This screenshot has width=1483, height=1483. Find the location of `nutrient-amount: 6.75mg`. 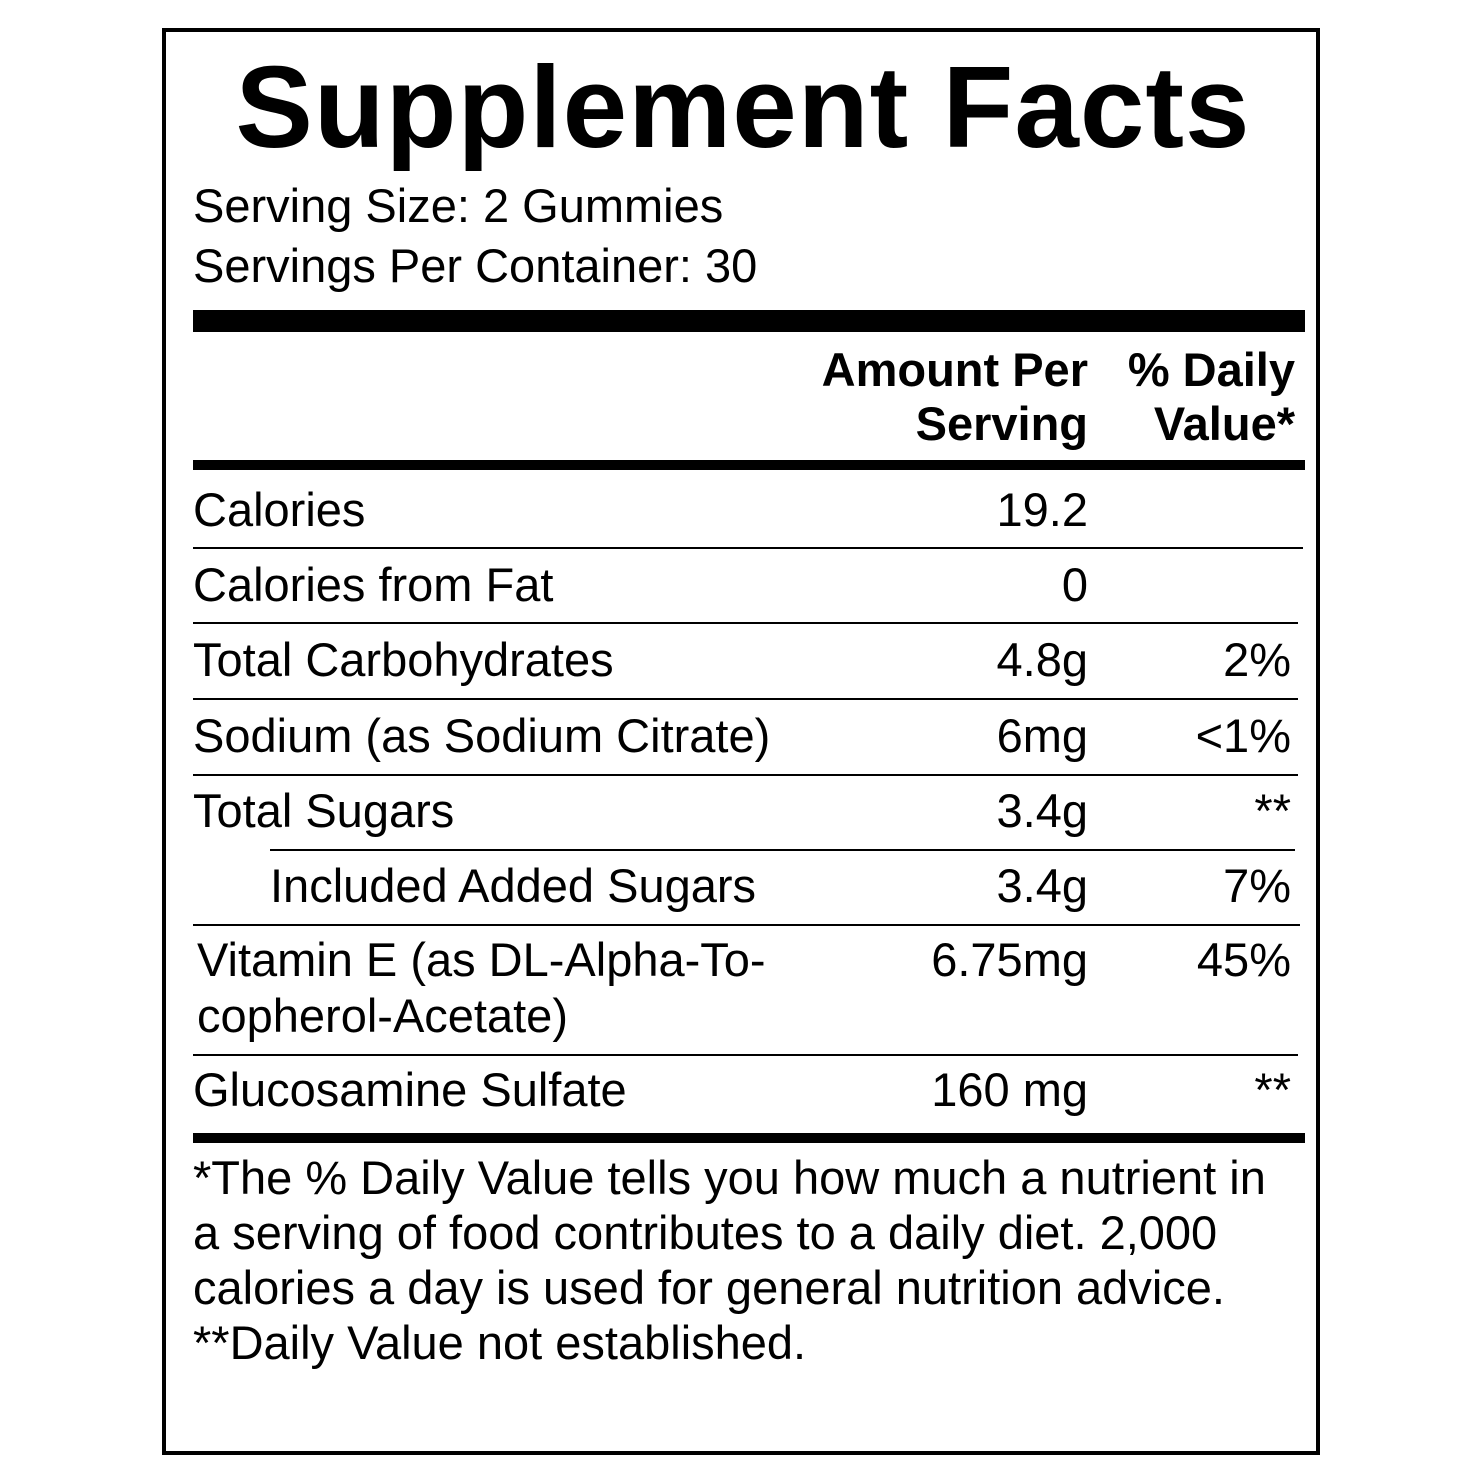

nutrient-amount: 6.75mg is located at coordinates (1009, 959).